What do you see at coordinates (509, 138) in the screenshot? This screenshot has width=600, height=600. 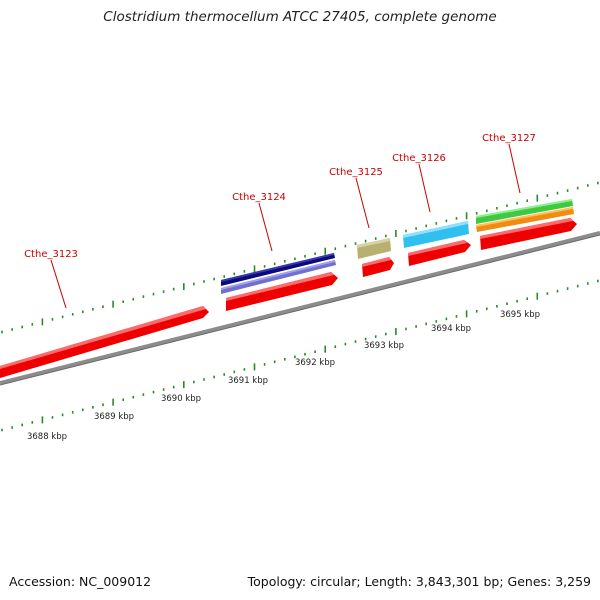 I see `gene-label-cthe-3127: Cthe_3127` at bounding box center [509, 138].